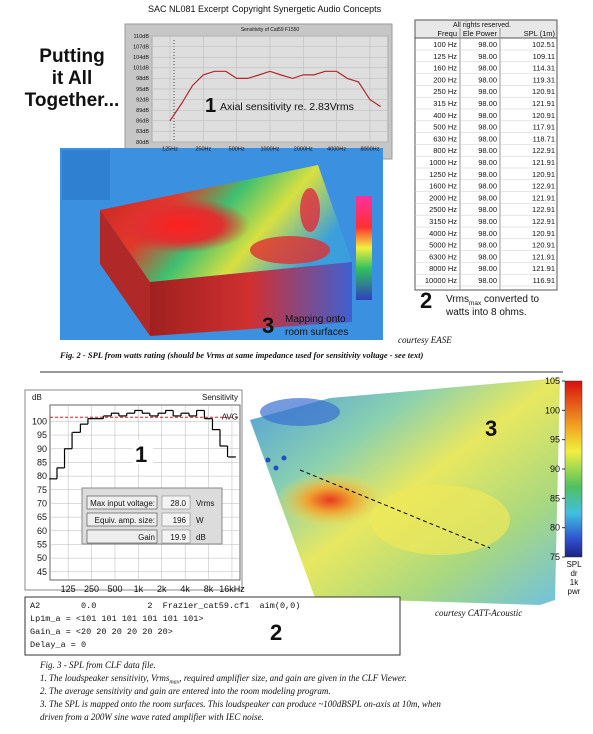 The image size is (593, 734). What do you see at coordinates (443, 221) in the screenshot?
I see `table-cell: 3150 Hz` at bounding box center [443, 221].